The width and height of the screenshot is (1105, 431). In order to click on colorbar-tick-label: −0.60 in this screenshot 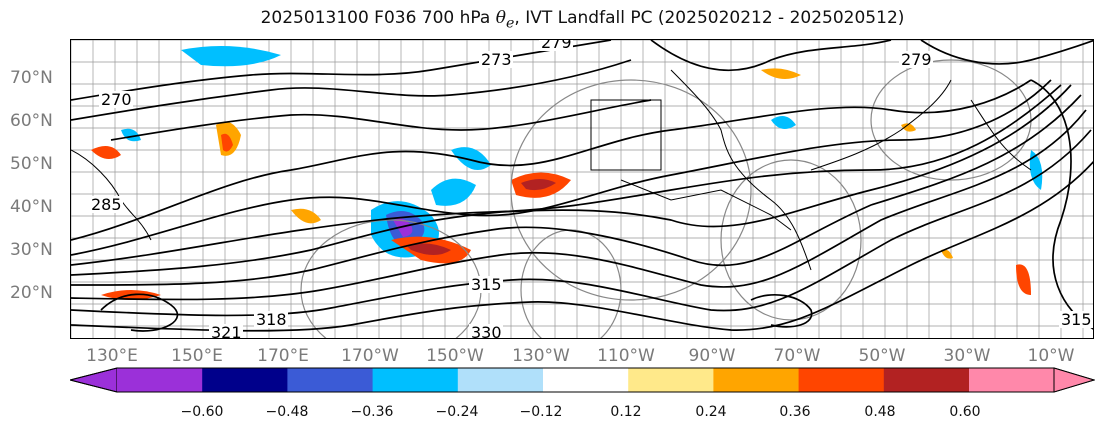, I will do `click(202, 412)`.